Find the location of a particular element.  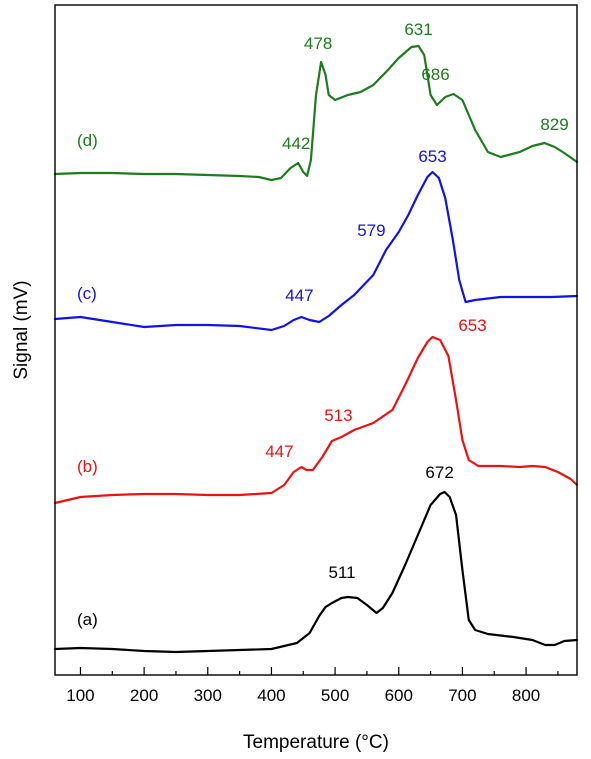

peak-label-d-442: 442 is located at coordinates (296, 143).